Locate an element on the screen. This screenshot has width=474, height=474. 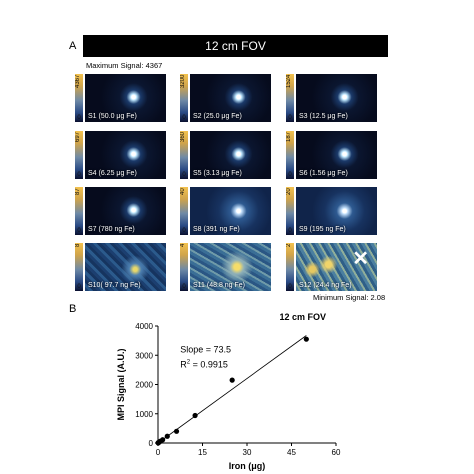
image-tile: 20 0 S9 (195 ng Fe) is located at coordinates (331, 211).